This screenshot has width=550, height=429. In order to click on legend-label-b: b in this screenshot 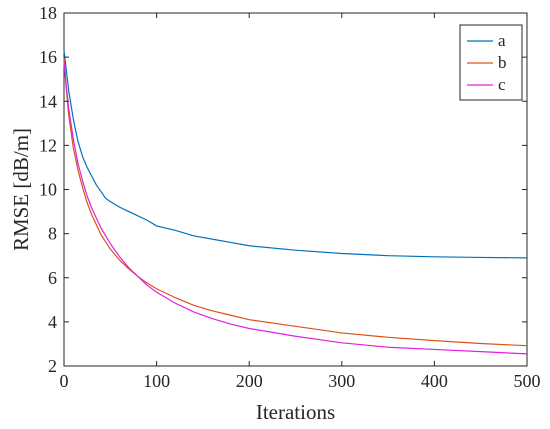, I will do `click(502, 62)`.